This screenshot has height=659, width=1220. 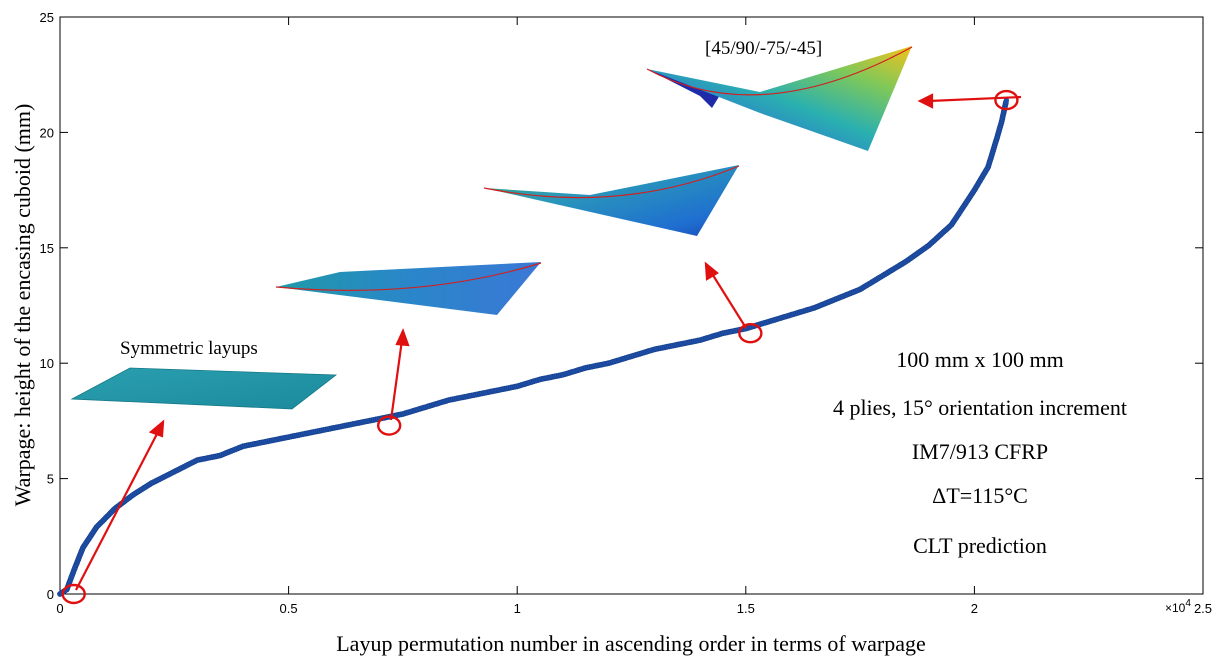 I want to click on info-line-3: IM7/913 CFRP, so click(x=980, y=451).